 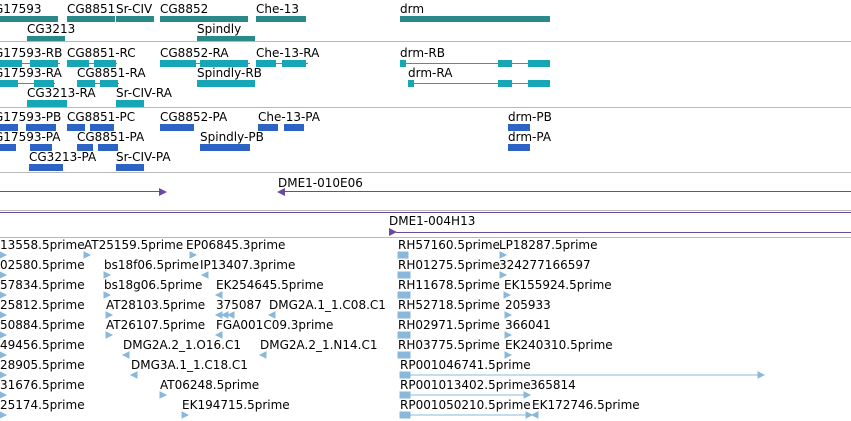 I want to click on protein-label: drm-PA, so click(x=530, y=137).